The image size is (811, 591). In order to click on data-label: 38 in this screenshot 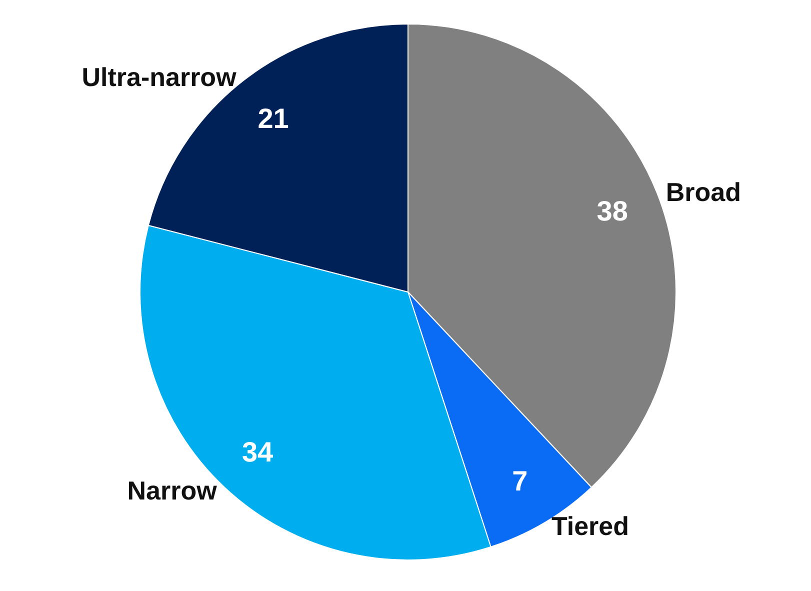, I will do `click(612, 211)`.